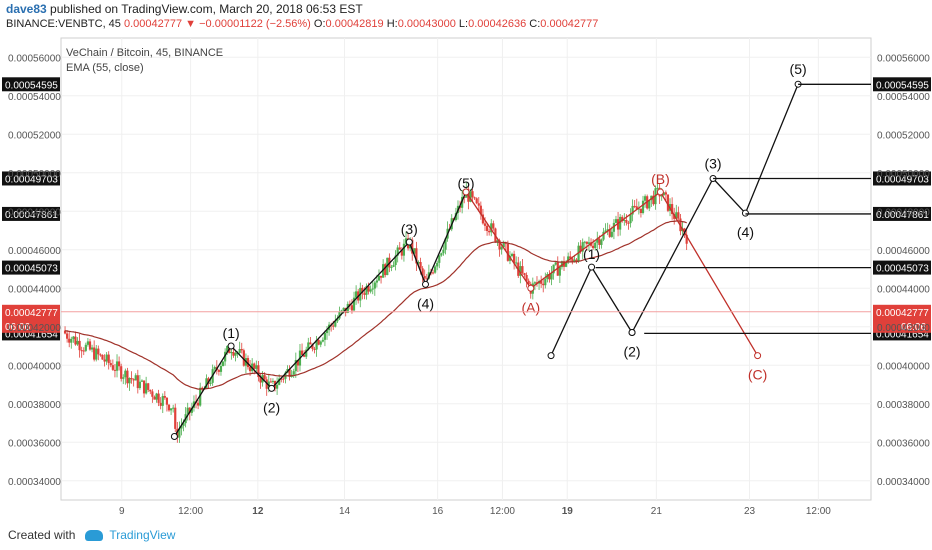  Describe the element at coordinates (63, 24) in the screenshot. I see `symbol-label: BINANCE:VENBTC, 45` at that location.